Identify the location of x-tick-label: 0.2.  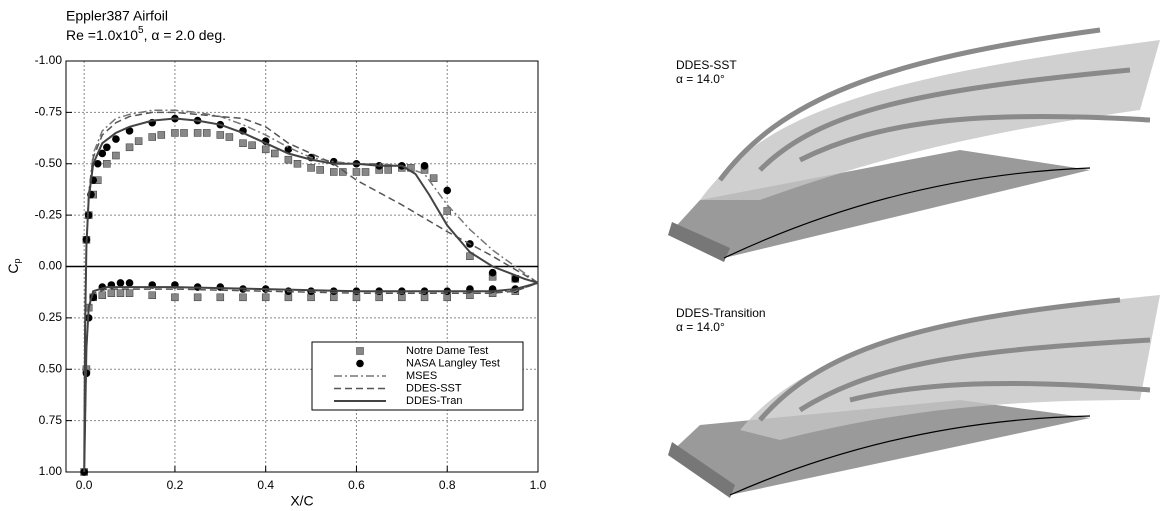
(175, 485).